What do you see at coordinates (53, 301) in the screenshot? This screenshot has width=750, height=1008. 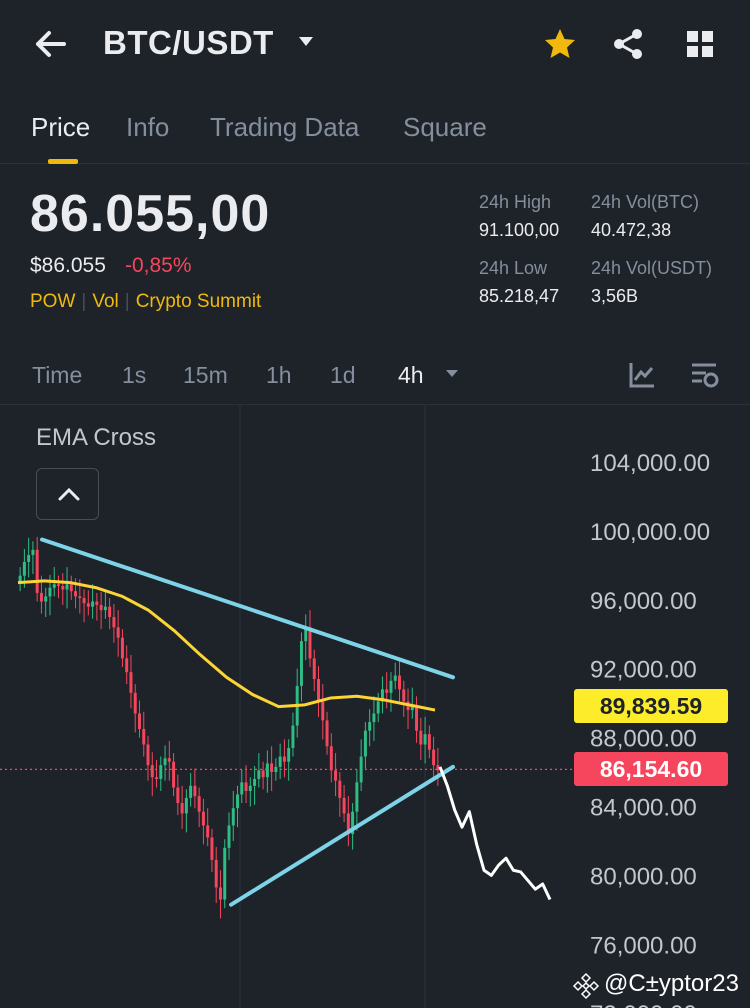 I see `tag-pow: POW` at bounding box center [53, 301].